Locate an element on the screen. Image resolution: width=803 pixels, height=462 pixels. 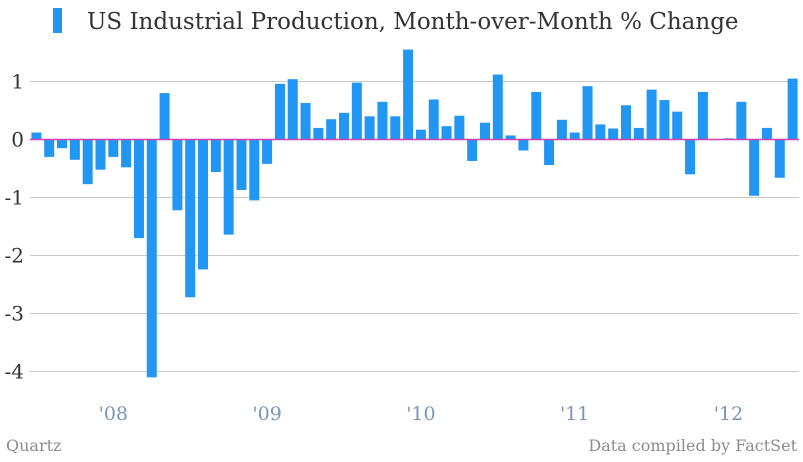
x-tick-label: '10 is located at coordinates (420, 414).